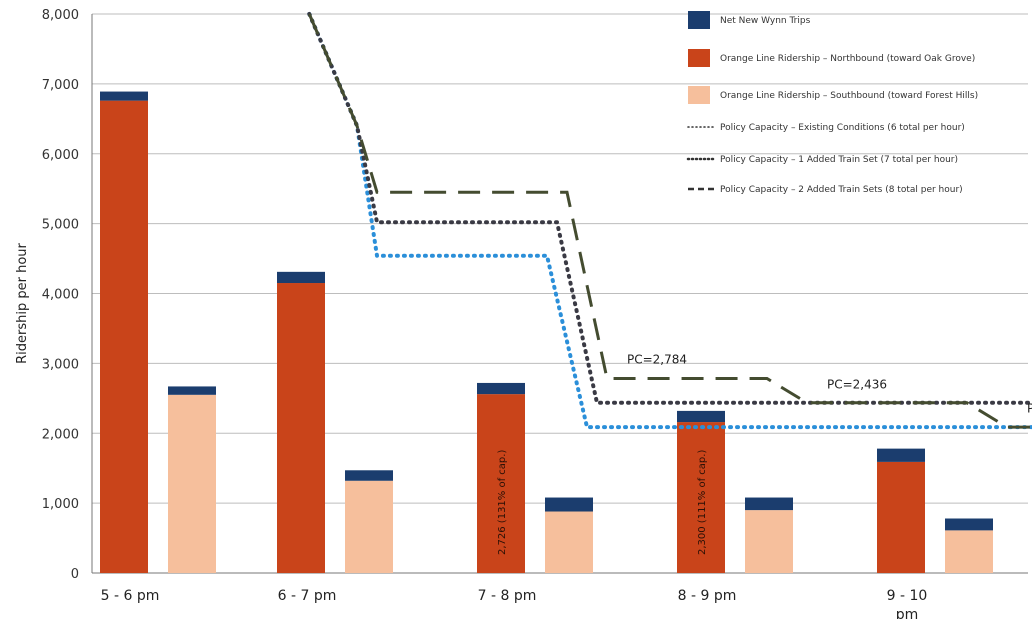  Describe the element at coordinates (60, 504) in the screenshot. I see `y-tick-label: 1,000` at that location.